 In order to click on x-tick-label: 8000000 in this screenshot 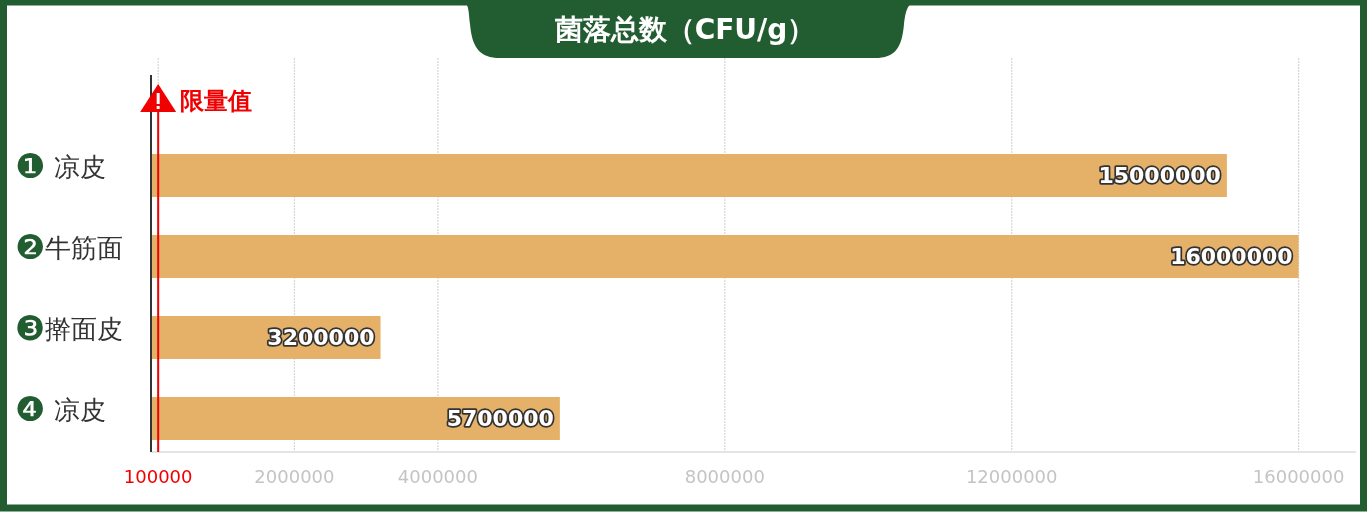, I will do `click(724, 477)`.